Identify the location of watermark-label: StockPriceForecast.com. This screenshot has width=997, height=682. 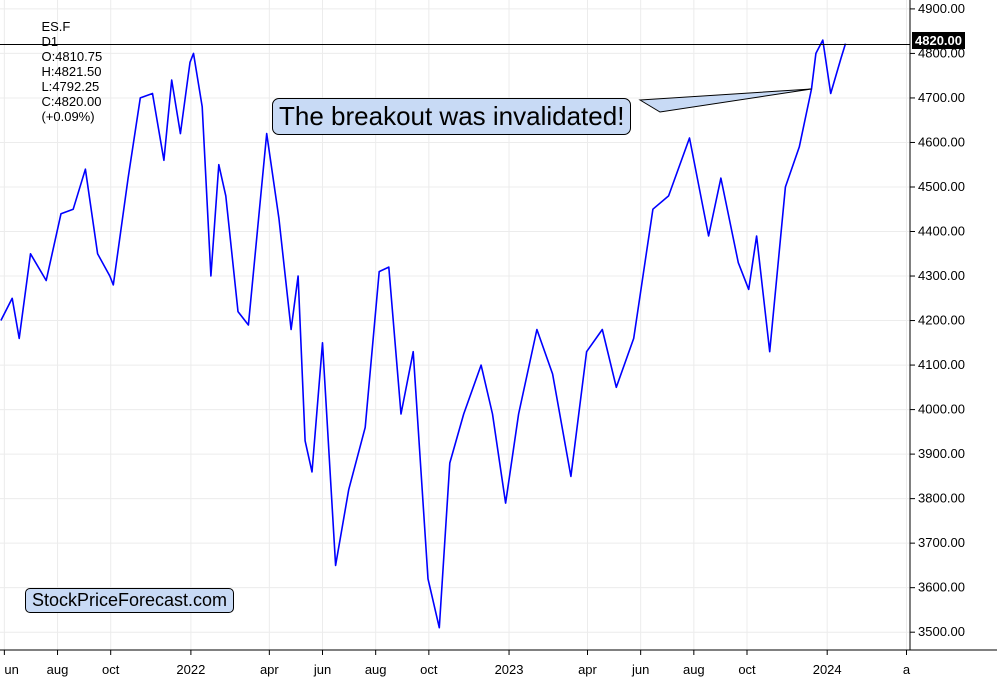
(130, 600).